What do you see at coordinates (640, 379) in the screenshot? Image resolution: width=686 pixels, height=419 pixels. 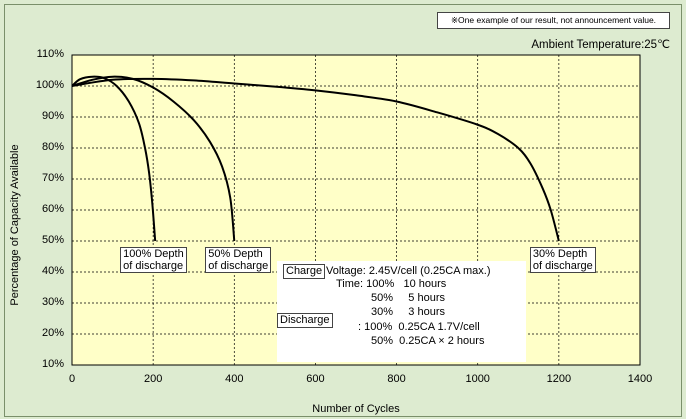 I see `x-tick-label: 1400` at bounding box center [640, 379].